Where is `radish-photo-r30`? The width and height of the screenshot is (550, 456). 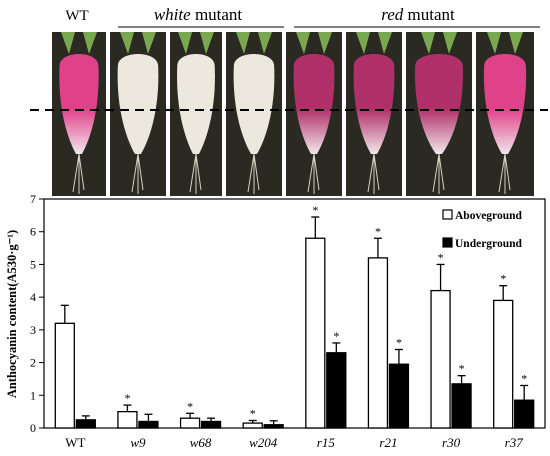 radish-photo-r30 is located at coordinates (439, 114).